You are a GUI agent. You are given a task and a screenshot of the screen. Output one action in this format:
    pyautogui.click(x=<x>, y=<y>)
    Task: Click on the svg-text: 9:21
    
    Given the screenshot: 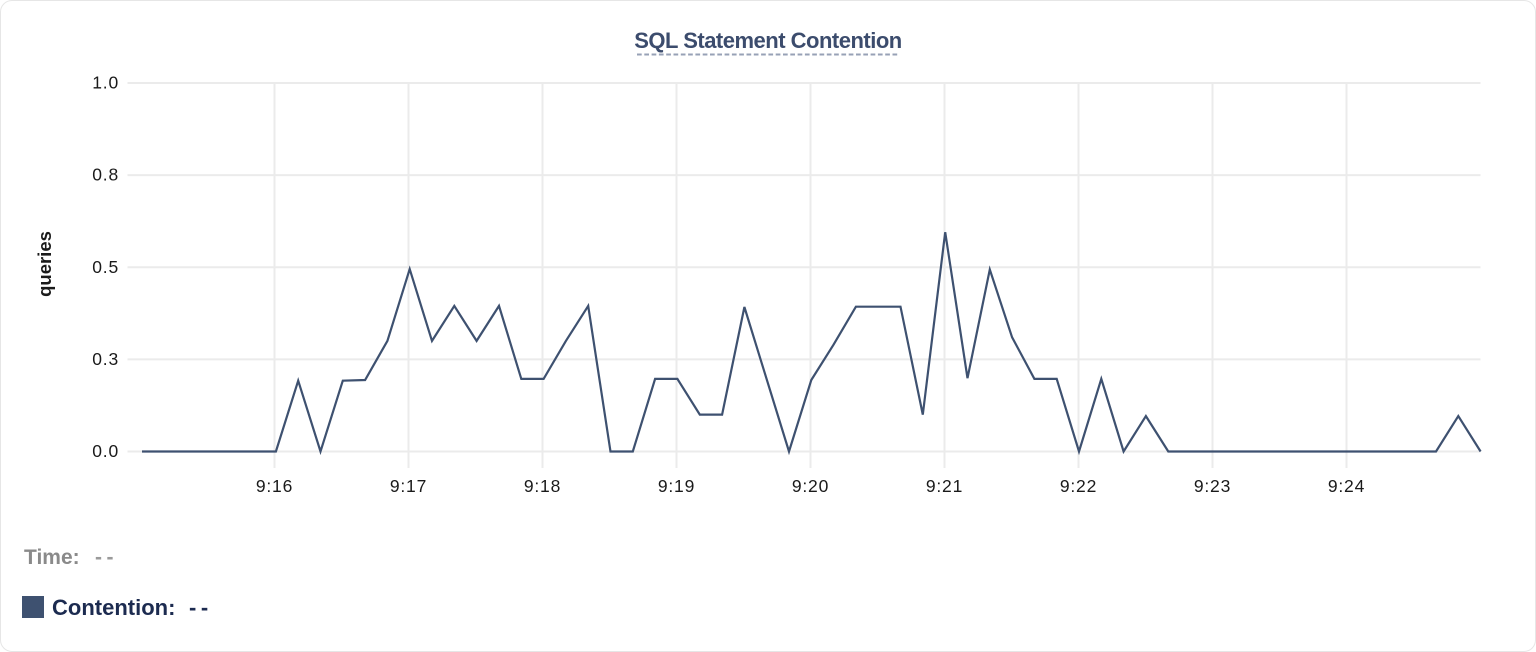 What is the action you would take?
    pyautogui.click(x=944, y=486)
    